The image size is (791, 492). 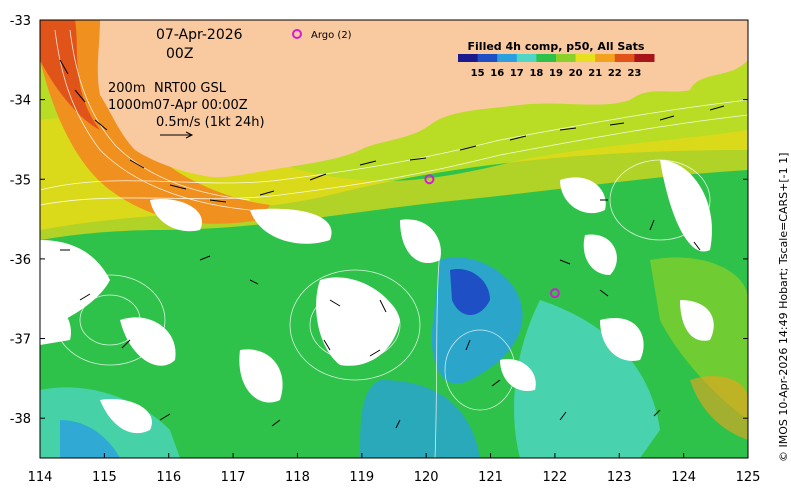 What do you see at coordinates (497, 73) in the screenshot?
I see `colorbar-tick-label: 16` at bounding box center [497, 73].